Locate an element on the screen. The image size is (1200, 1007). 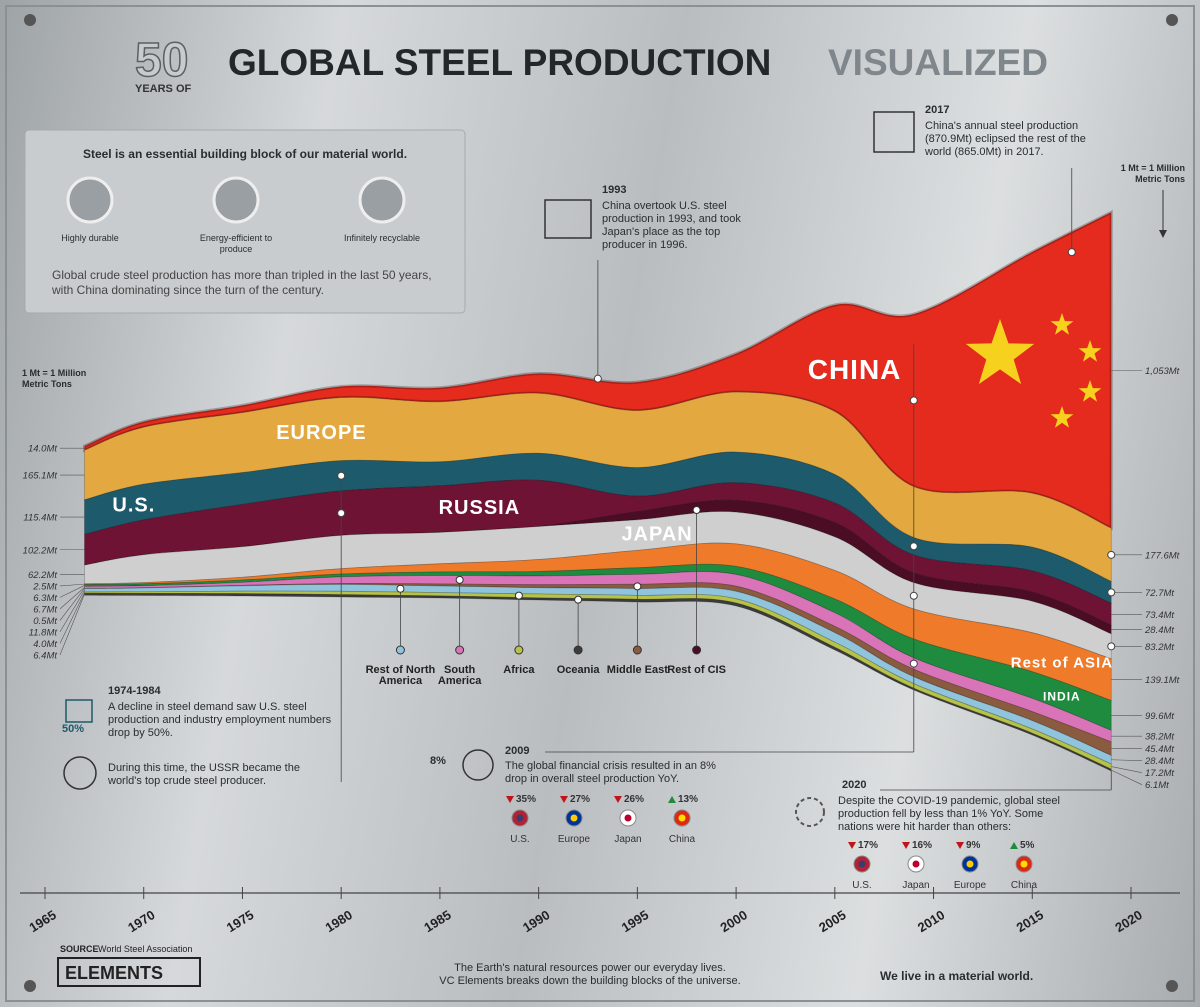
value-label: 177.6Mt is located at coordinates (1162, 555).